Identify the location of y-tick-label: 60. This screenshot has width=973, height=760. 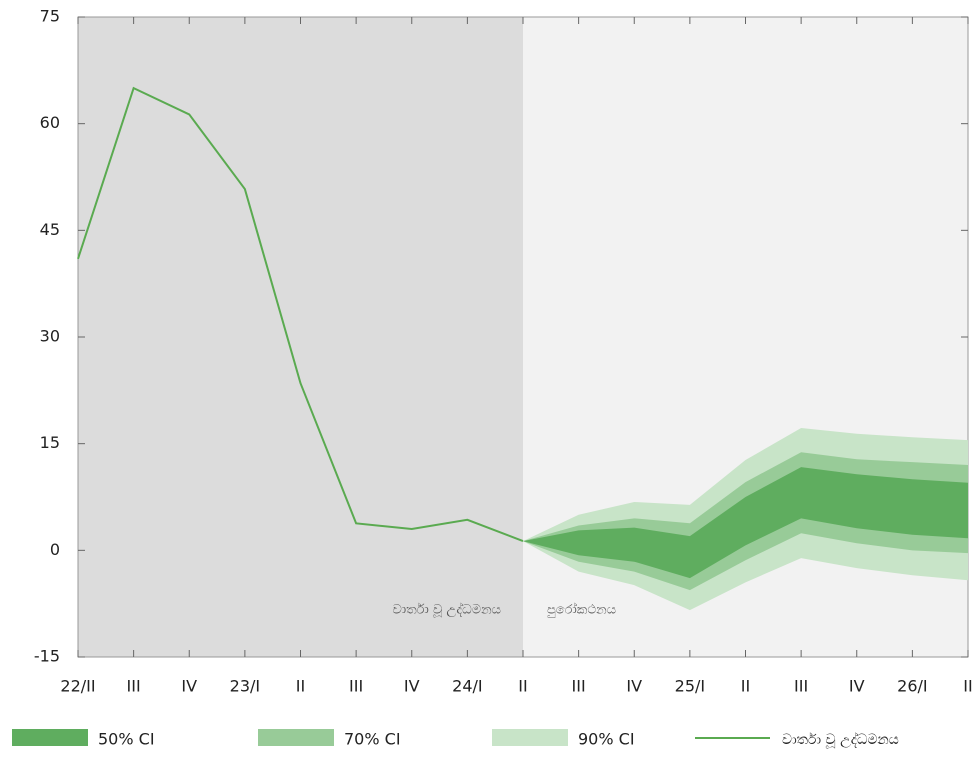
(50, 122).